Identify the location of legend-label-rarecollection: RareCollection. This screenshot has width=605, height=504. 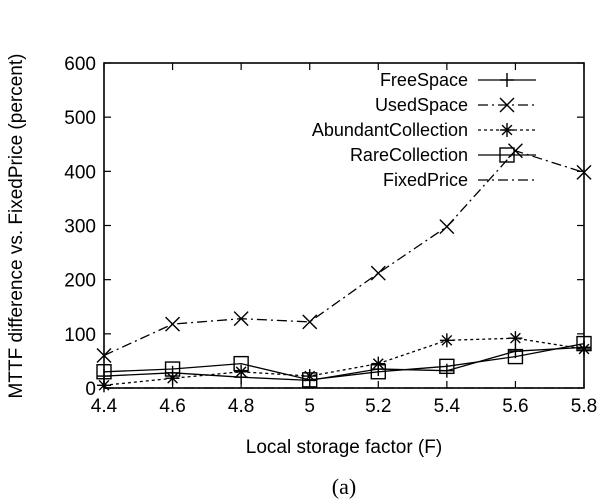
(409, 155).